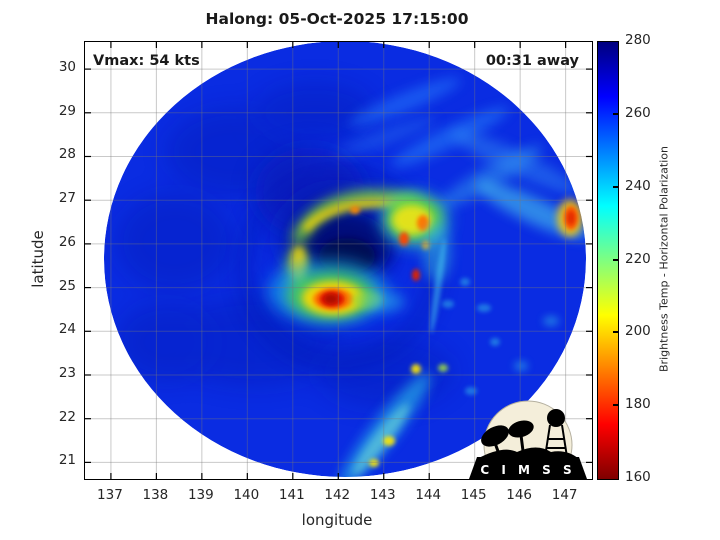 This screenshot has width=720, height=540. I want to click on y-tick-label: 26, so click(67, 241).